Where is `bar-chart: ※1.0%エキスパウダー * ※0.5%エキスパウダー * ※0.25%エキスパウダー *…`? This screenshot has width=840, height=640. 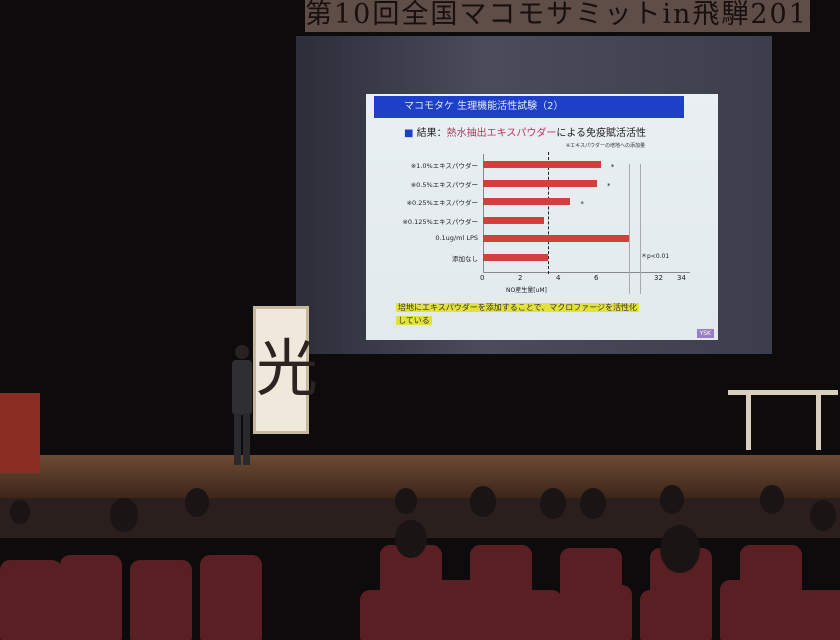
bar-chart: ※1.0%エキスパウダー * ※0.5%エキスパウダー * ※0.25%エキスパウダー *… is located at coordinates (542, 194).